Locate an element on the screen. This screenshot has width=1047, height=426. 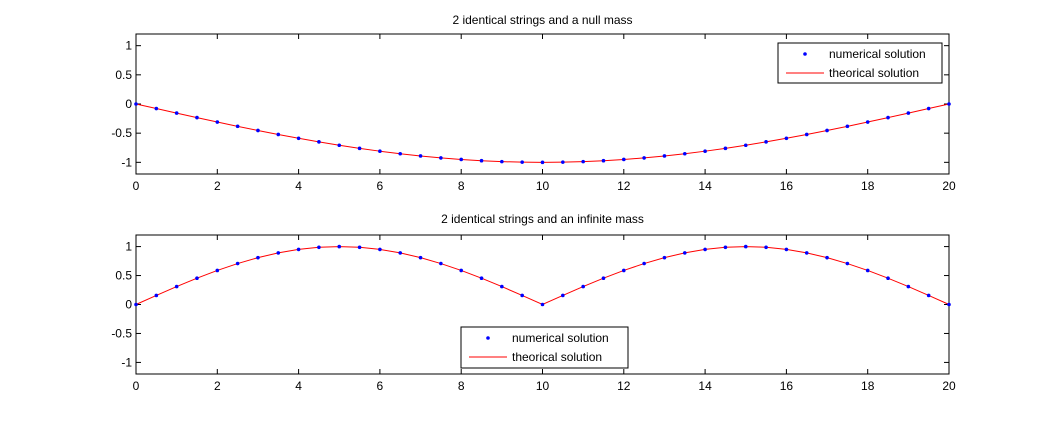
y-tick-label: 0.5 is located at coordinates (123, 276).